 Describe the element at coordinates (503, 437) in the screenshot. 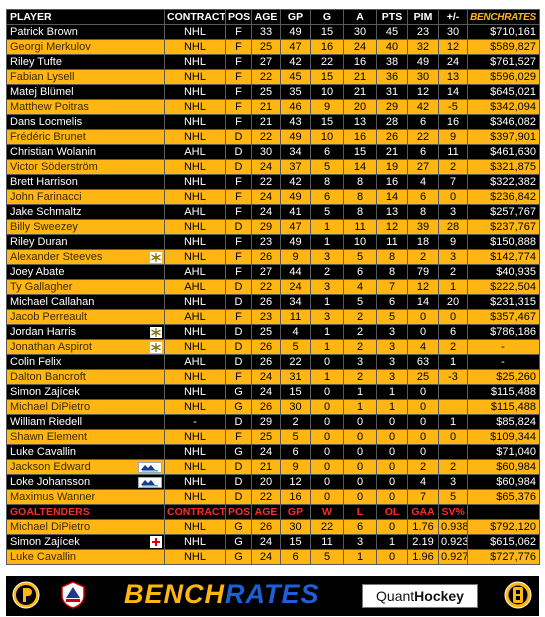

I see `salary-cell: $109,344` at that location.